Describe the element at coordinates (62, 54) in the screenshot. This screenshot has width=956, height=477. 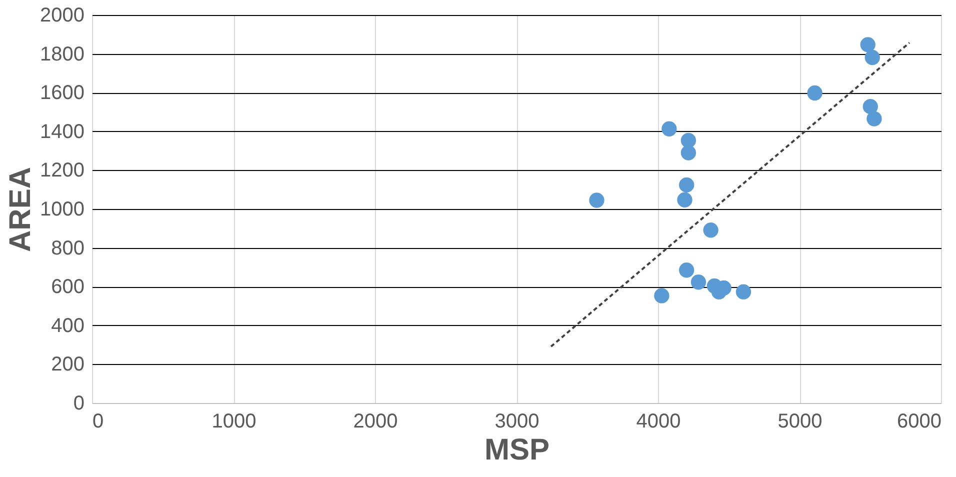
I see `y-tick-label: 1800` at that location.